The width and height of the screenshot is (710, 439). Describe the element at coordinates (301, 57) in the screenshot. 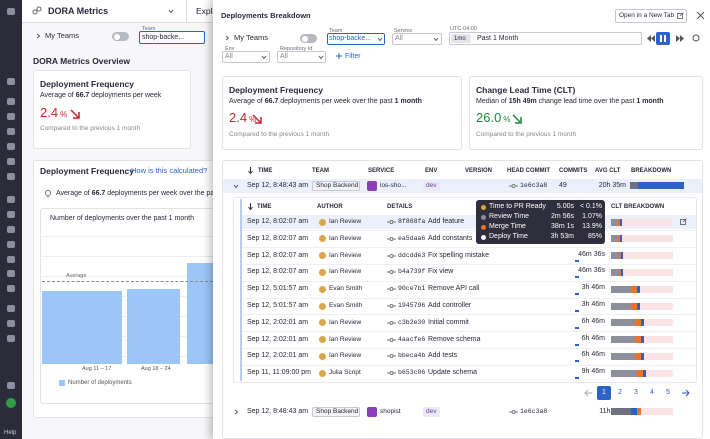

I see `repo-select` at that location.